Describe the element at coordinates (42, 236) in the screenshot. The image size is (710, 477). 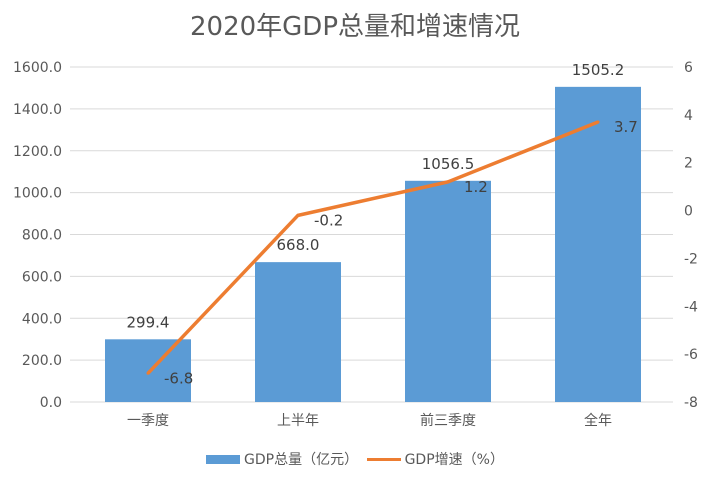
I see `y-left-tick-label: 800.0` at that location.